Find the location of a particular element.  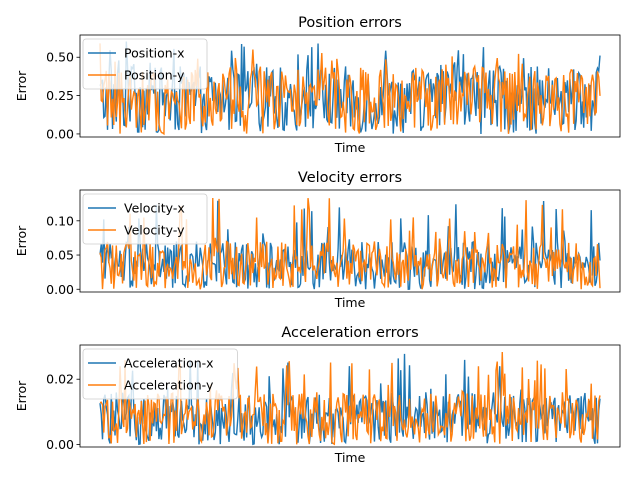

y-tick-label: 0.25 is located at coordinates (60, 95).